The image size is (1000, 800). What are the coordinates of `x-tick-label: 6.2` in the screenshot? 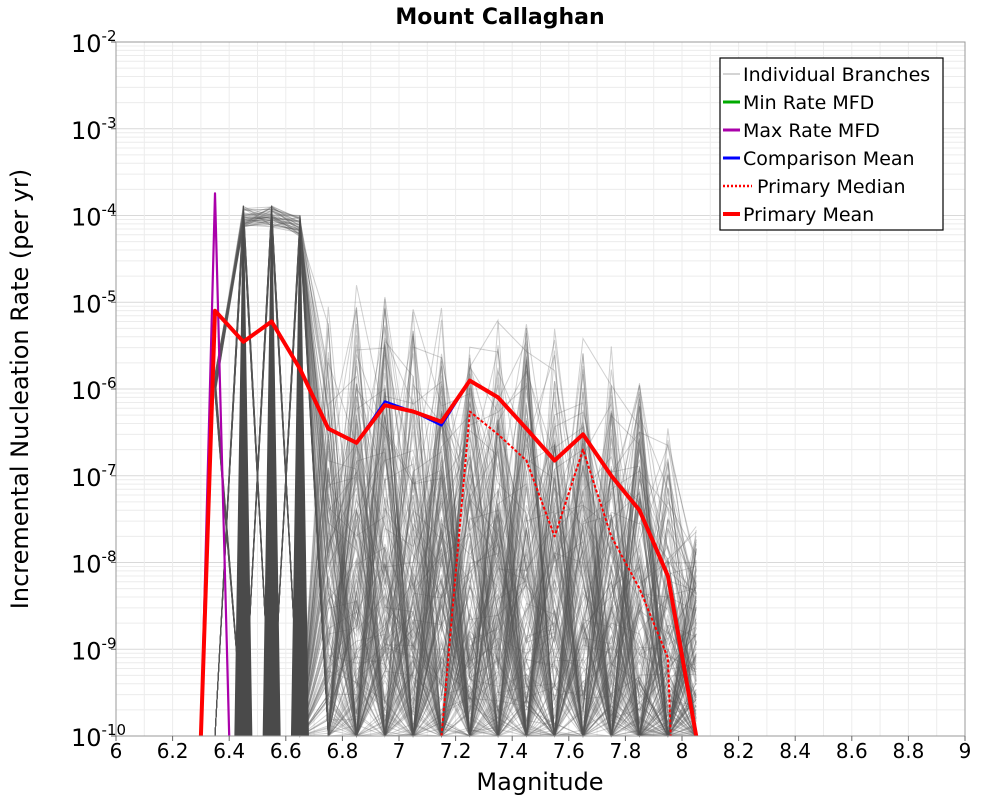 It's located at (173, 751).